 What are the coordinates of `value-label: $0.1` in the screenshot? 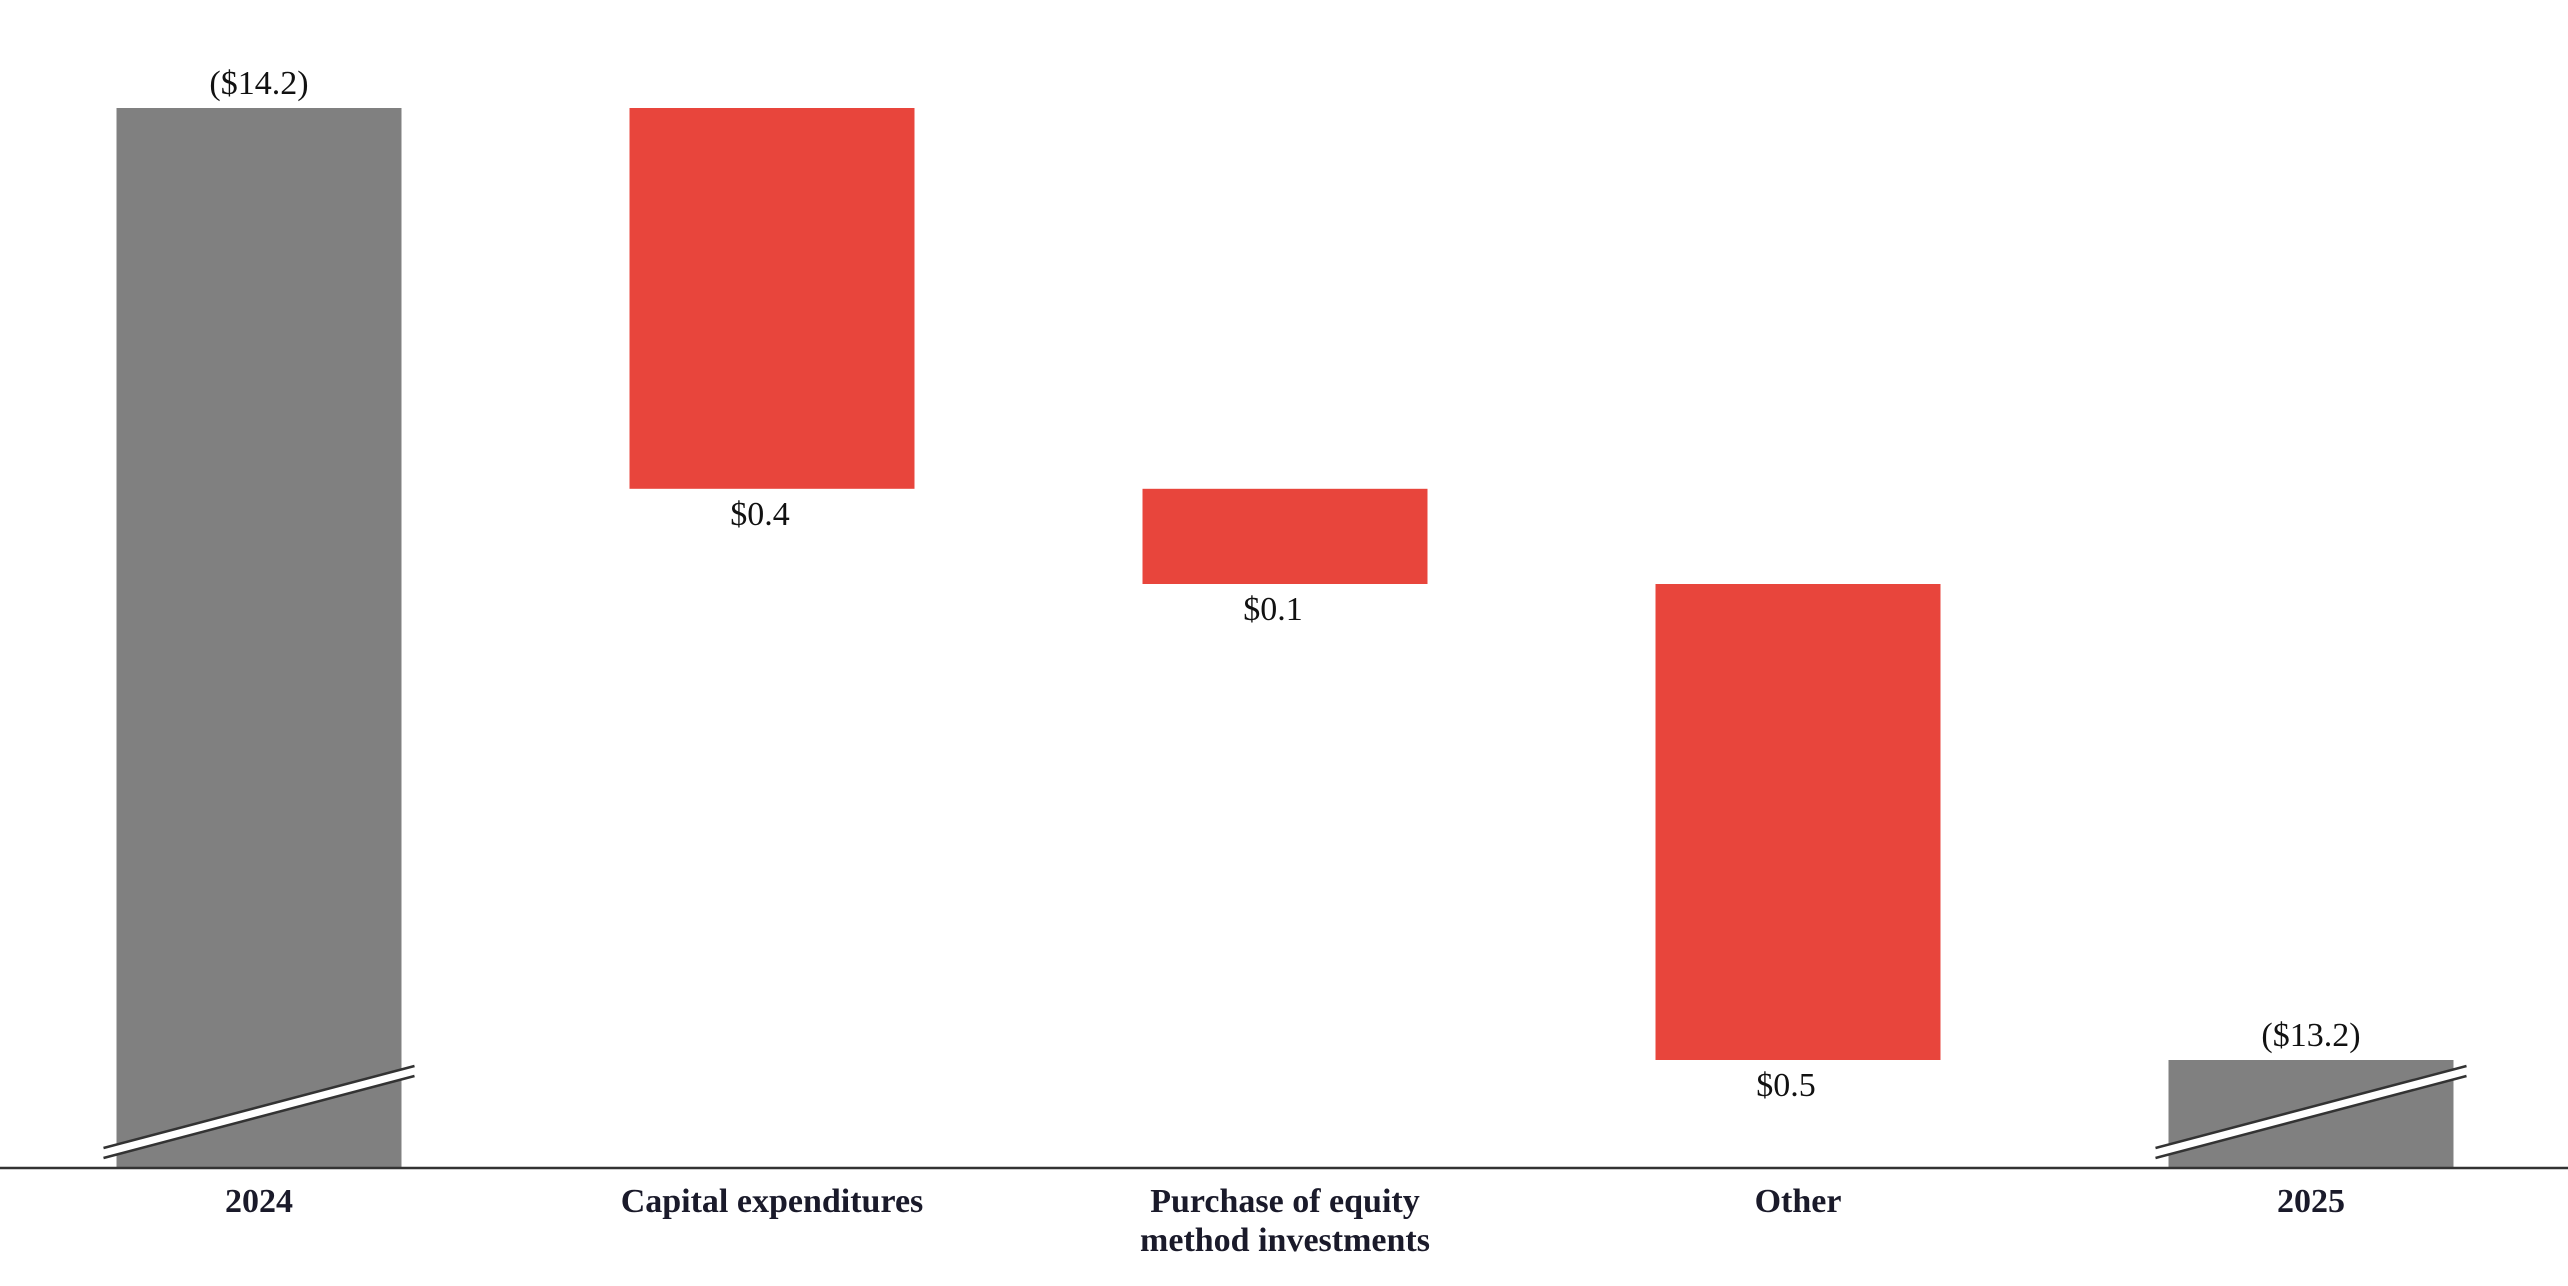 It's located at (1273, 609).